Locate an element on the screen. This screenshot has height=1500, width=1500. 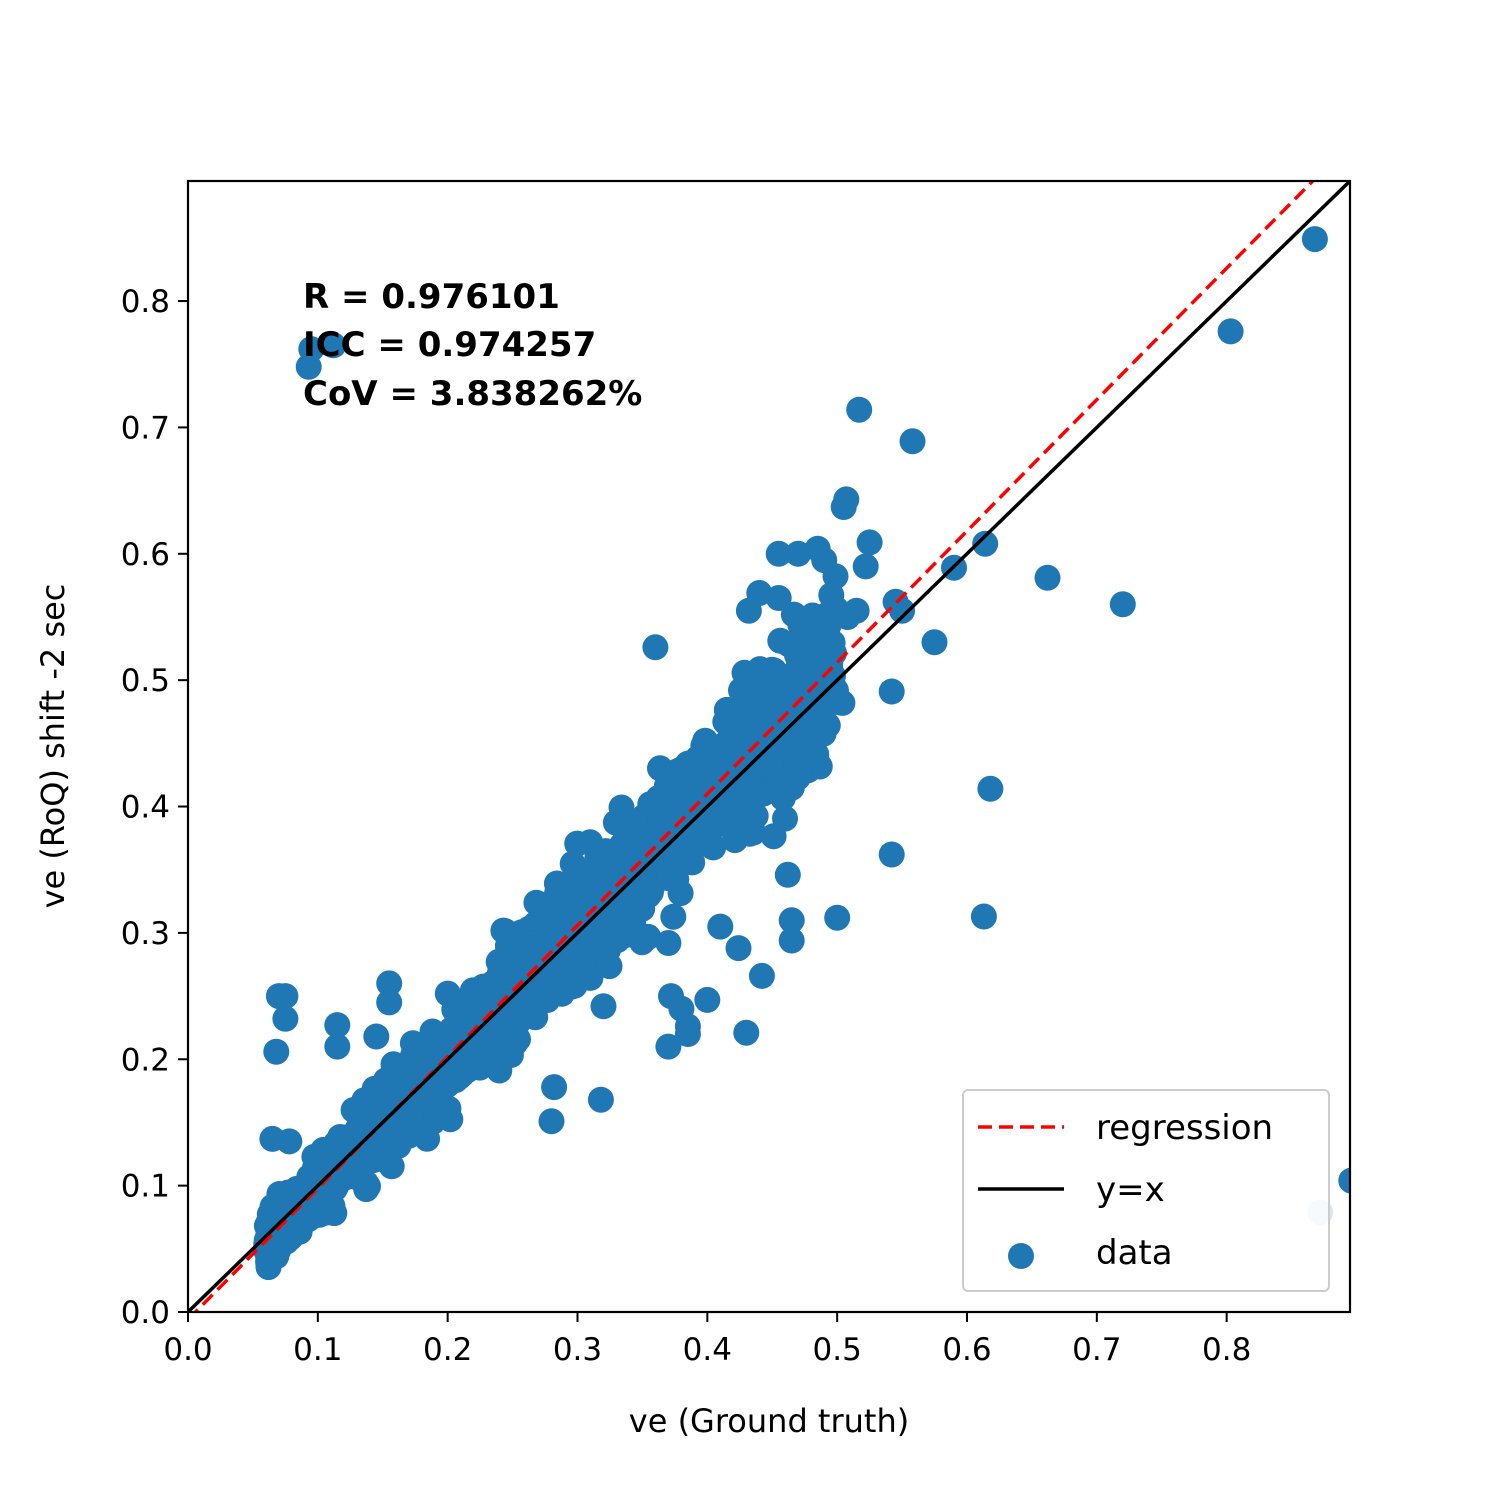
y-tick-label: 0.2 is located at coordinates (145, 1060).